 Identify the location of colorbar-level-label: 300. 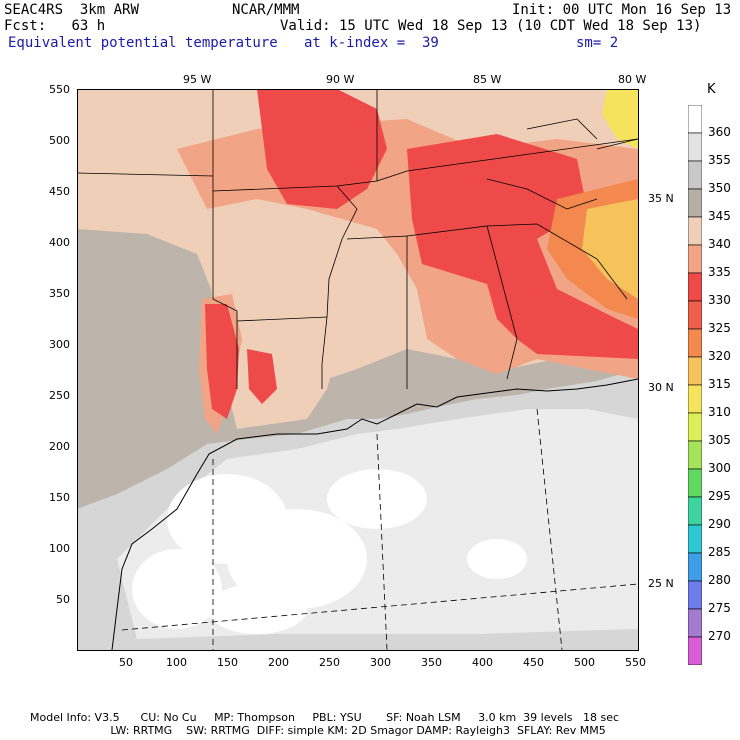
(719, 468).